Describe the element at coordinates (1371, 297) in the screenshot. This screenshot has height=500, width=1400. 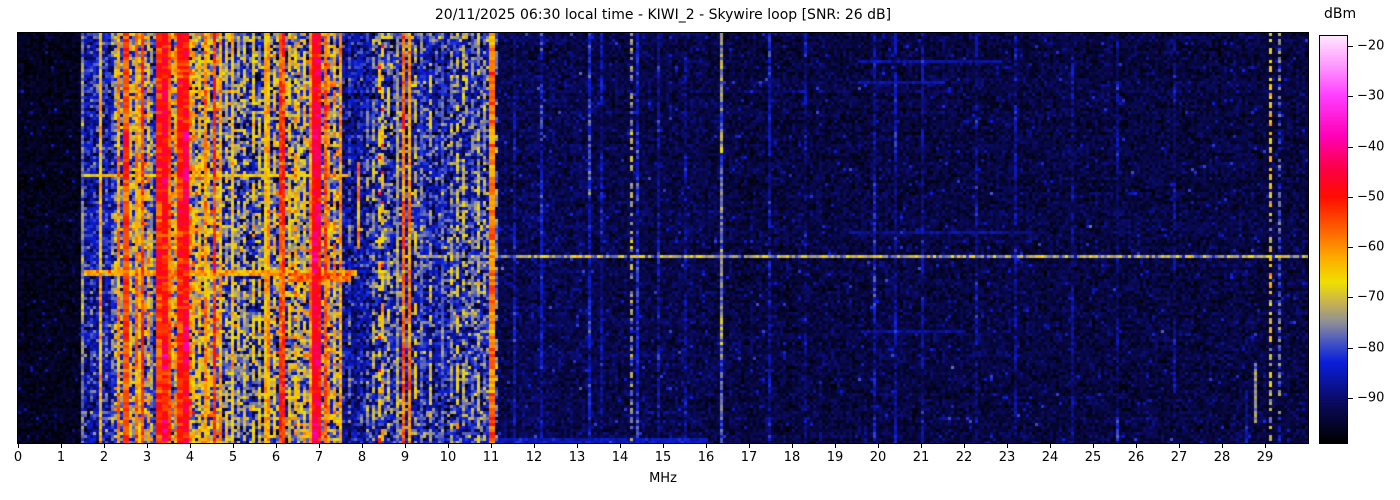
I see `colorbar-tick-label: −70` at that location.